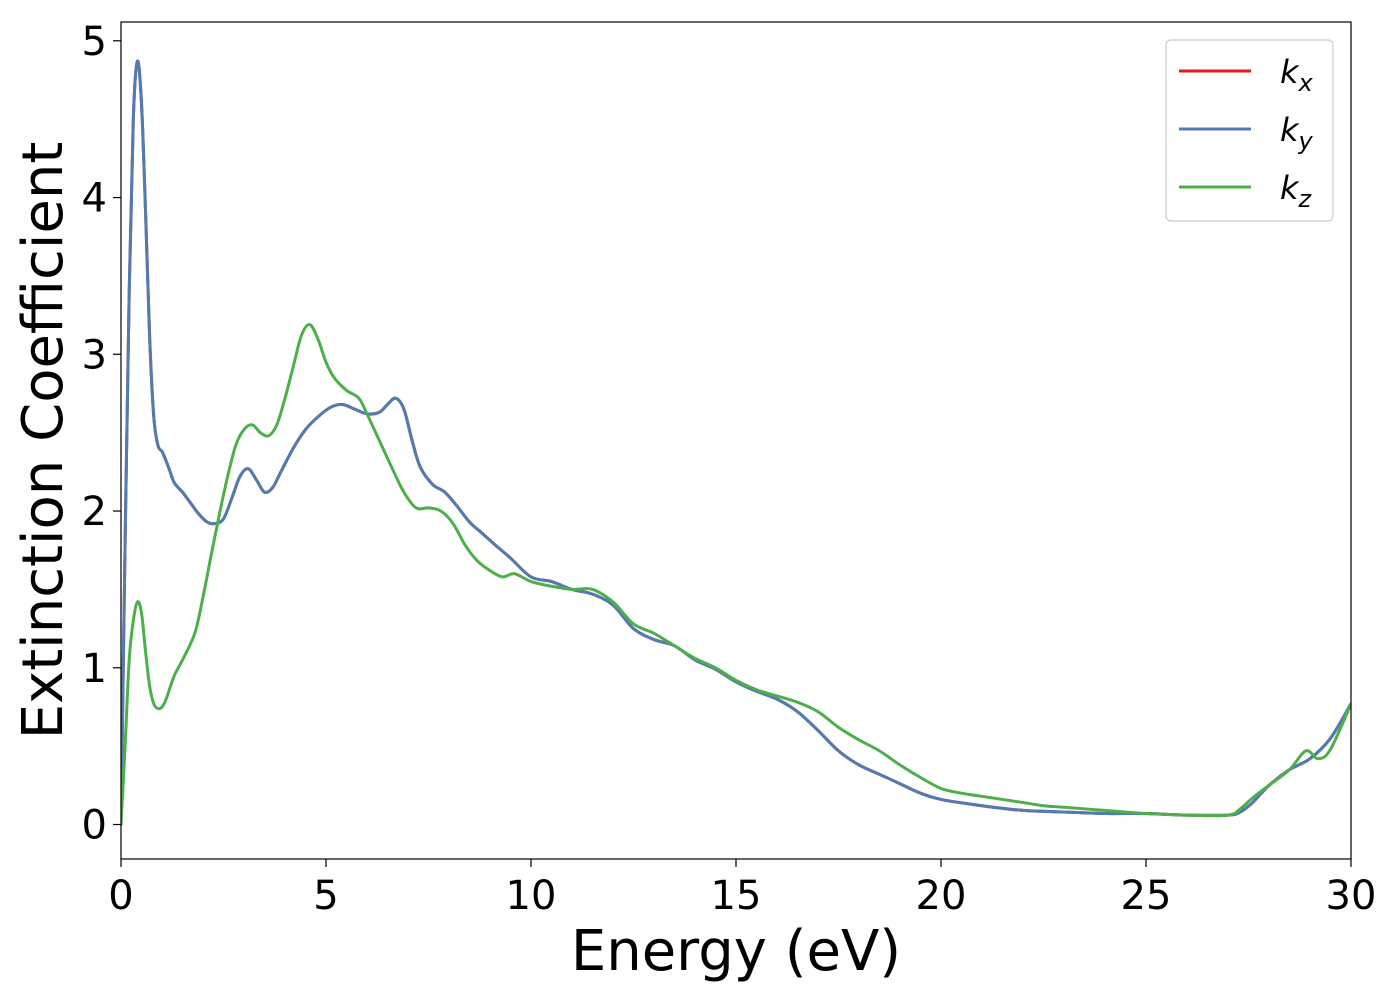  Describe the element at coordinates (101, 434) in the screenshot. I see `y-axis-ticks: 0 1 2 3 4 5` at that location.